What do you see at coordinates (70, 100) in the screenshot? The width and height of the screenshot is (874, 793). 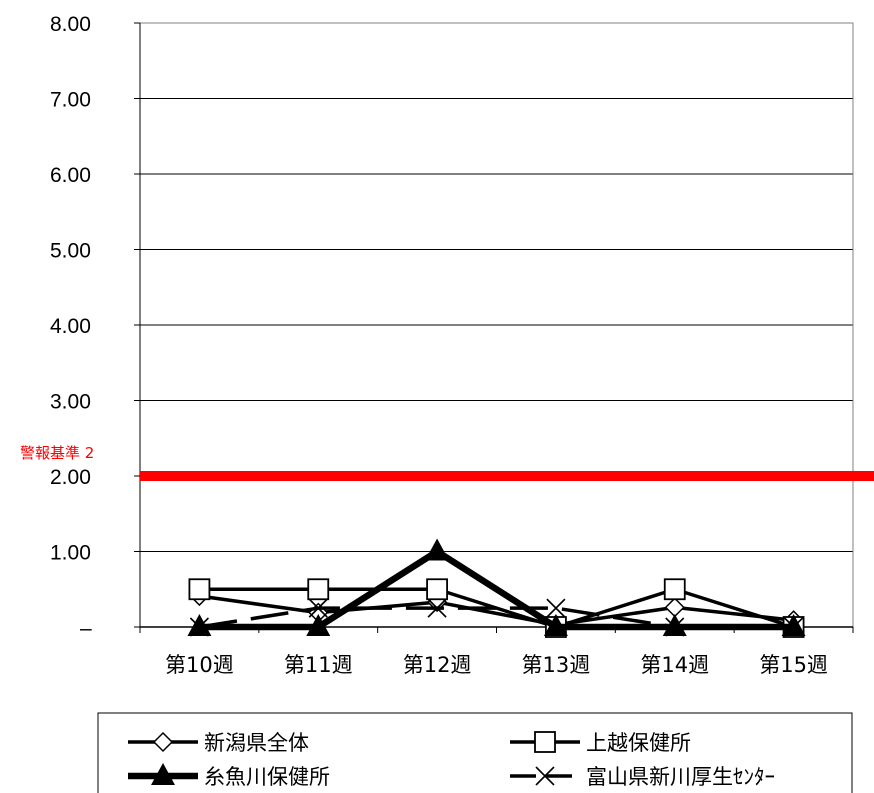 I see `y-tick-label: 7.00` at bounding box center [70, 100].